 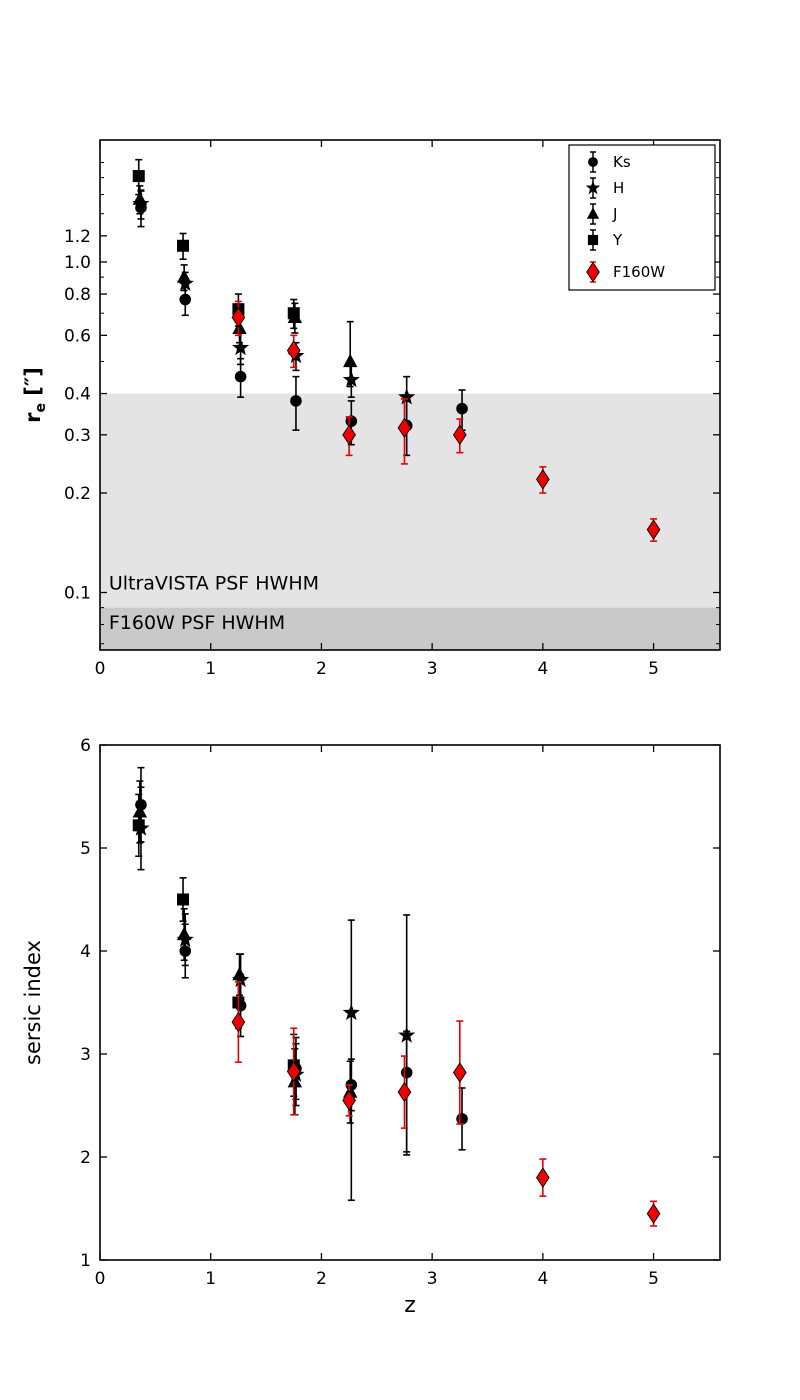 I want to click on y-tick-label: 0.4, so click(x=77, y=395).